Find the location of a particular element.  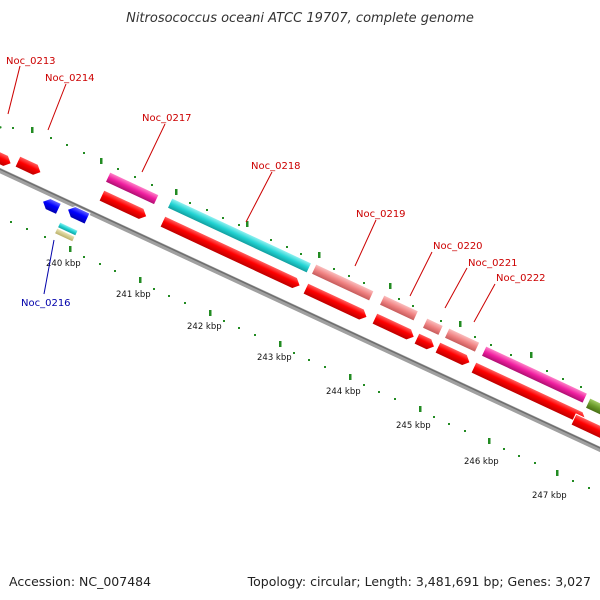

feature-block-salmon-noc0222 is located at coordinates (462, 340).